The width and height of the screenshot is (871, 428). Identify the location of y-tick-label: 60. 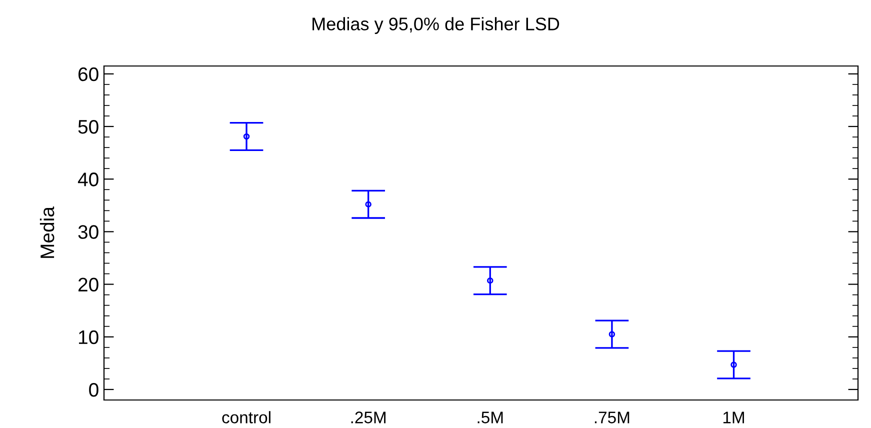
(88, 74).